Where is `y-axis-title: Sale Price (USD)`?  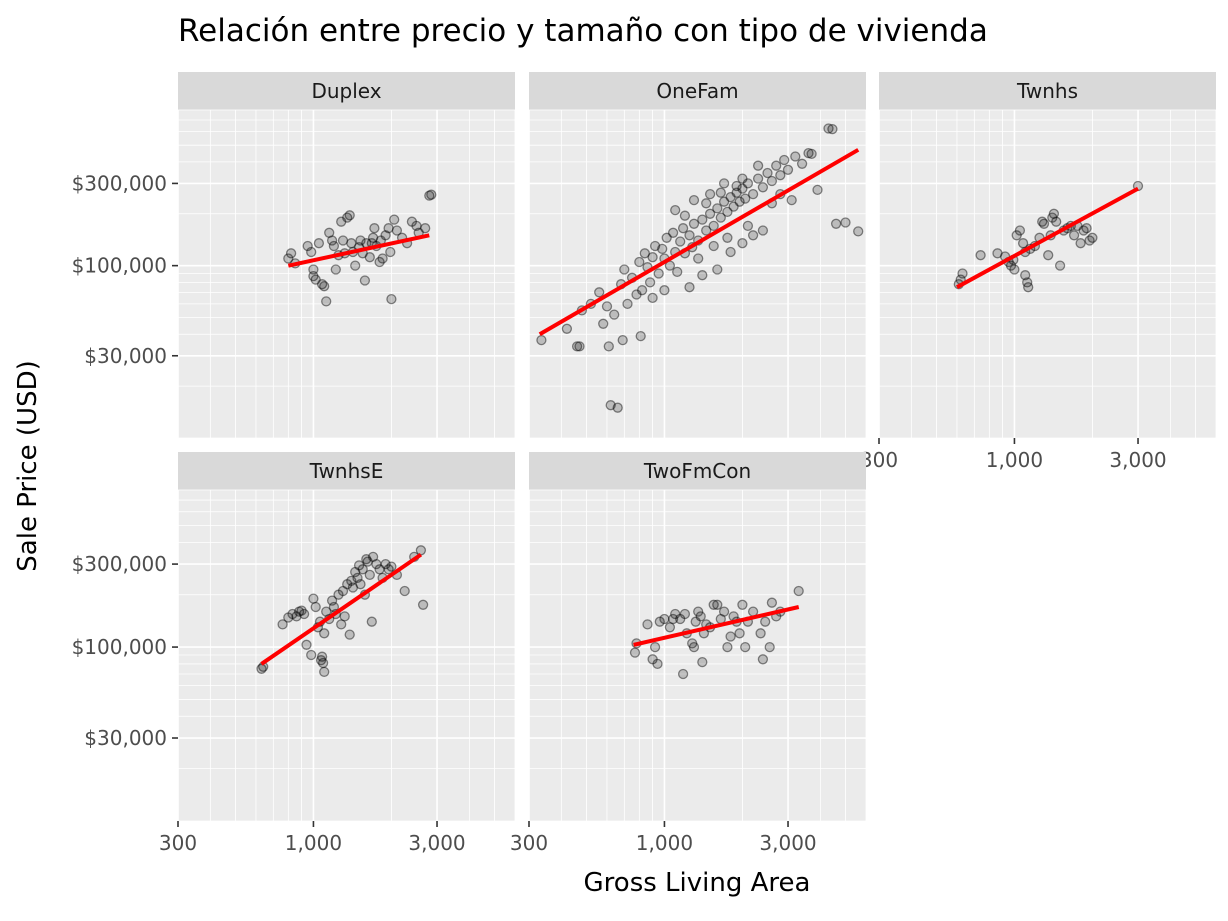
y-axis-title: Sale Price (USD) is located at coordinates (28, 465).